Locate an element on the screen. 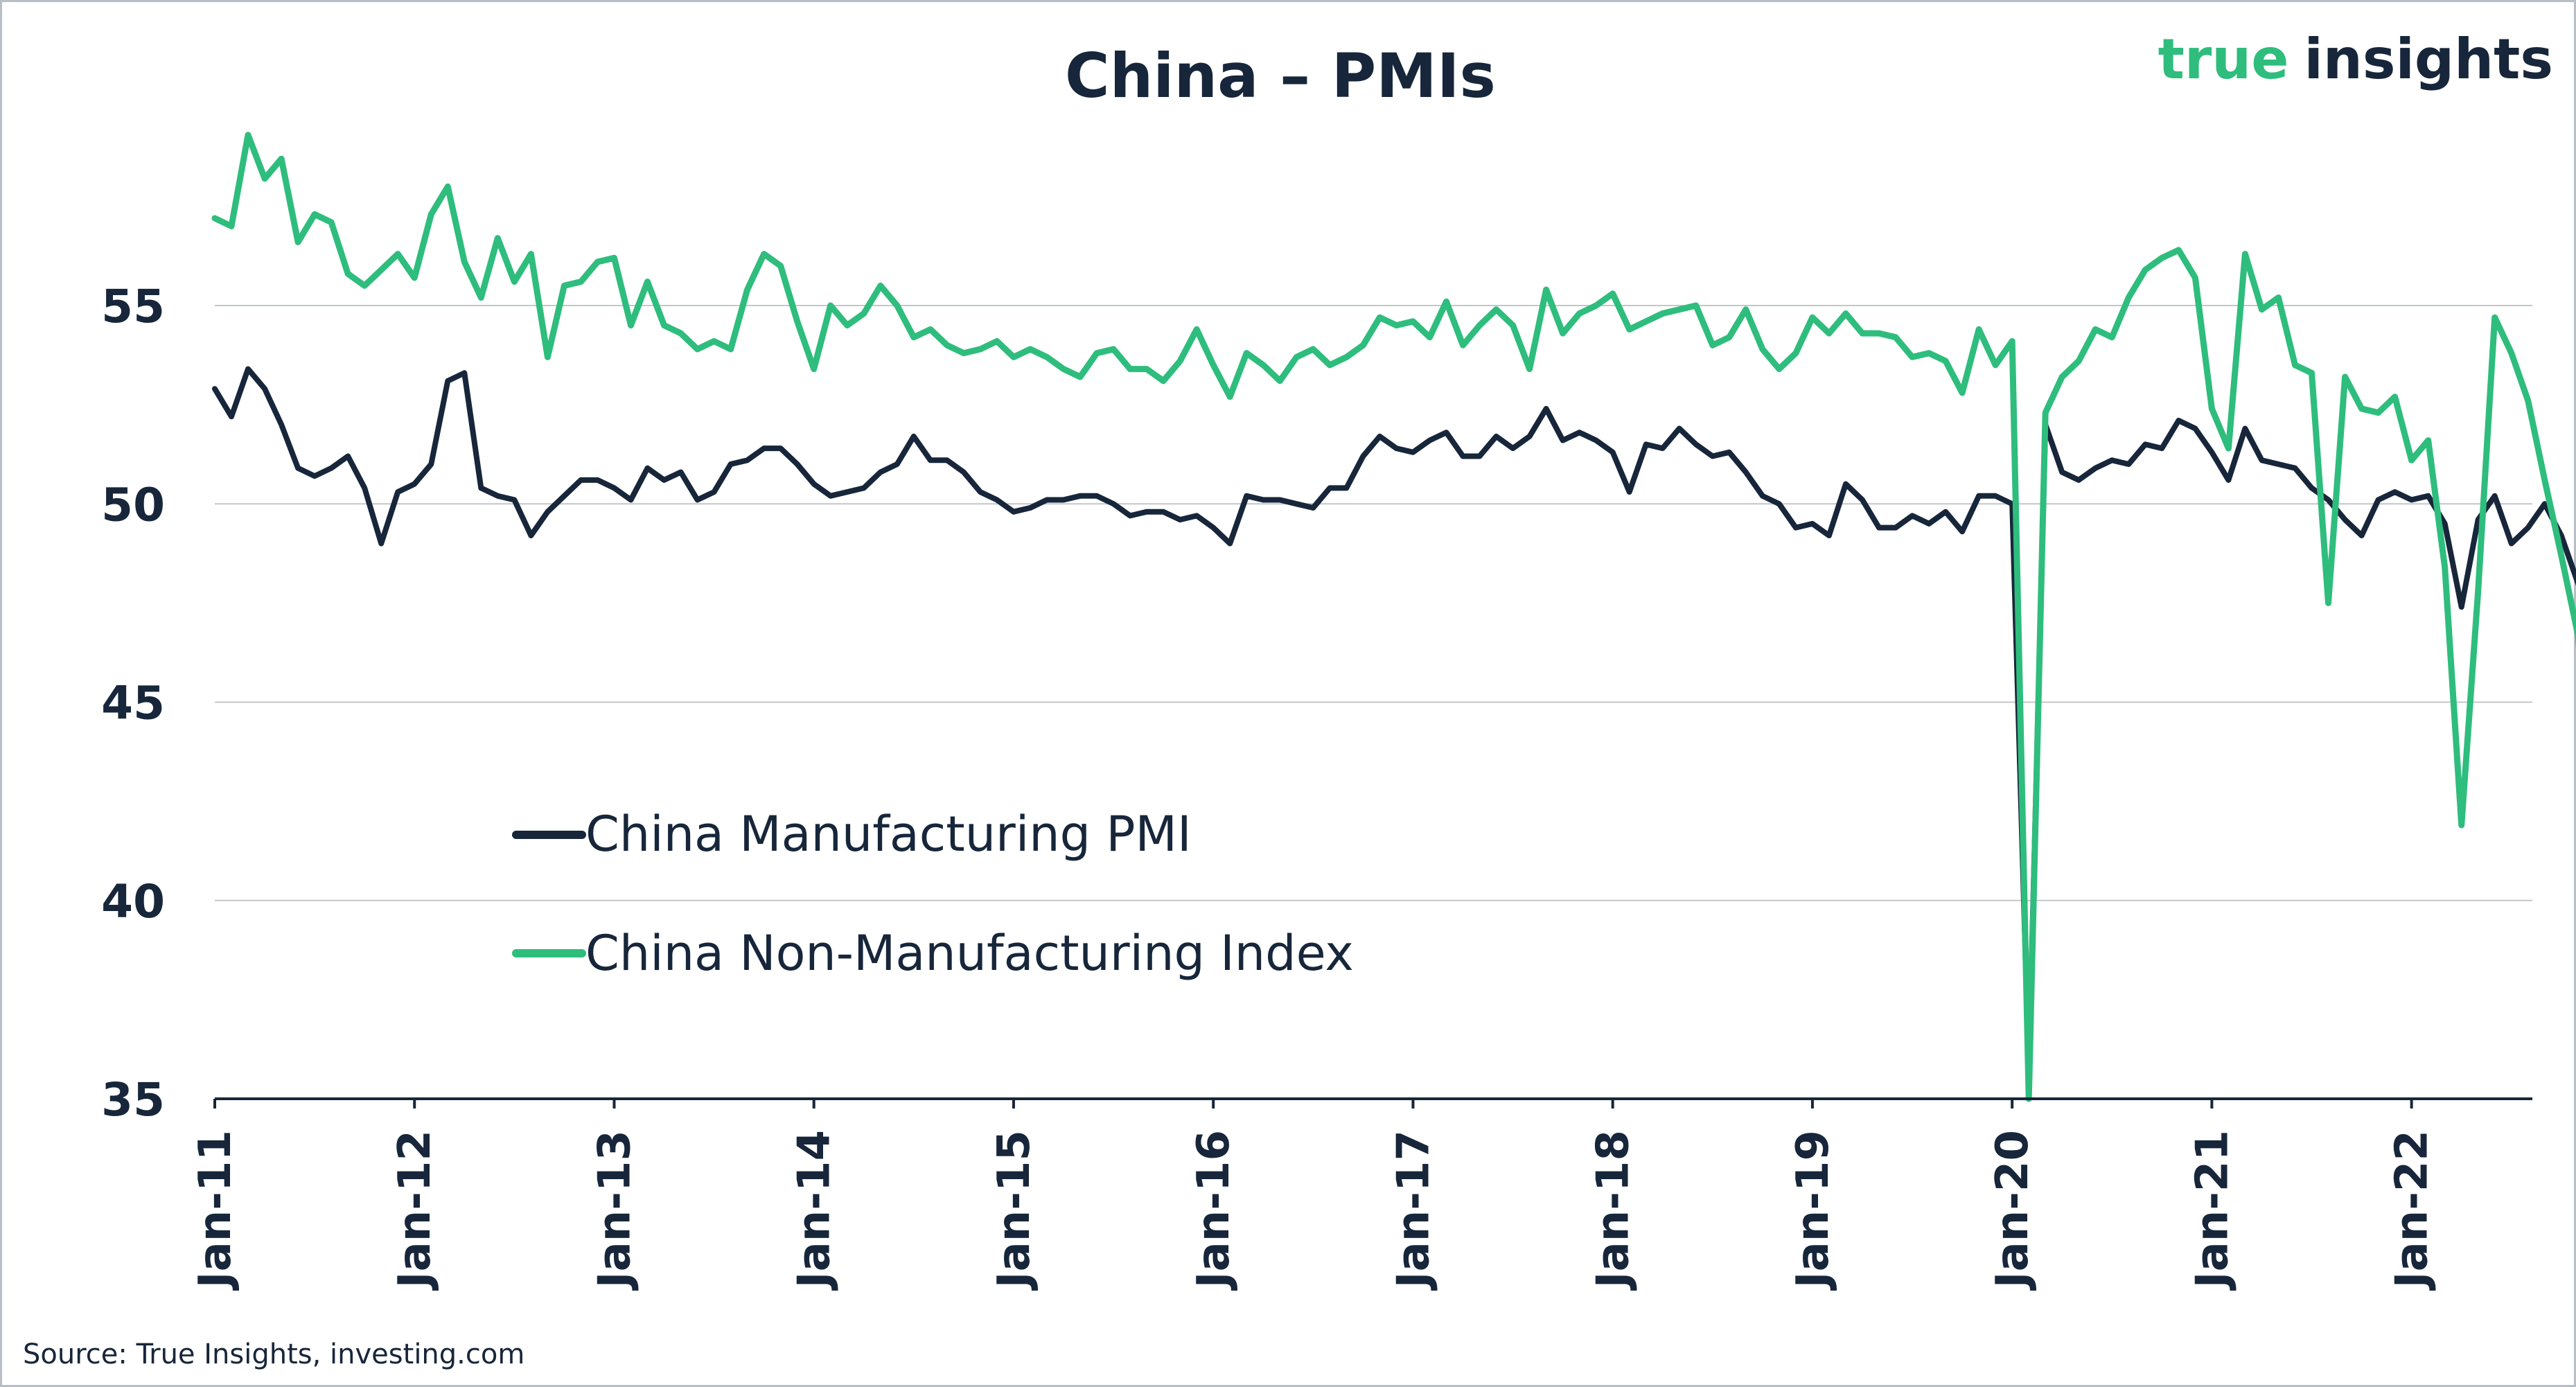 Image resolution: width=2576 pixels, height=1387 pixels. y-tick-label-45: 45 is located at coordinates (133, 703).